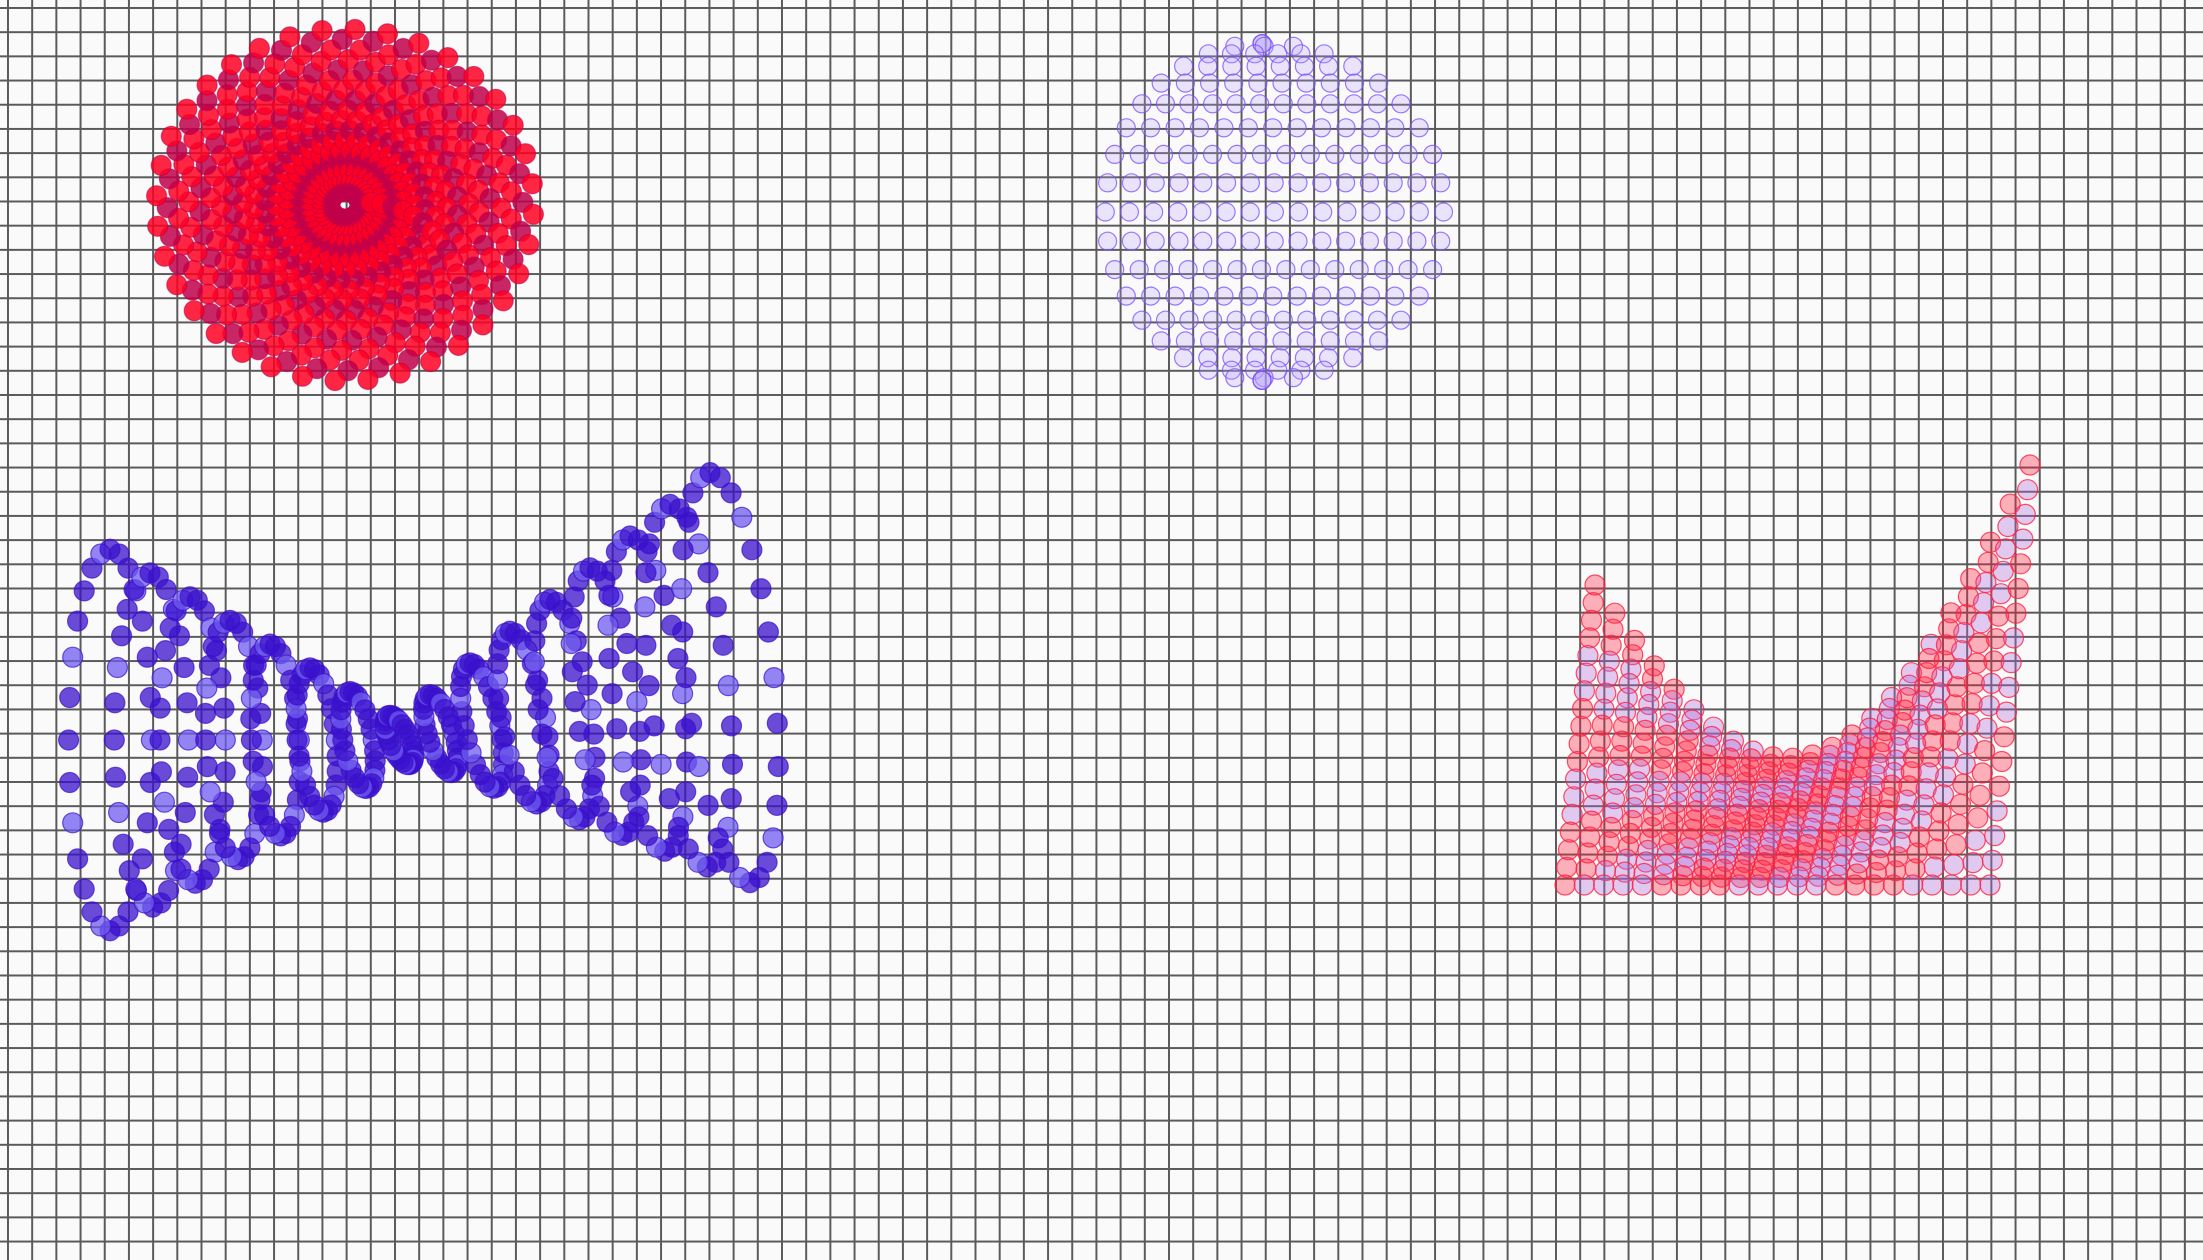 The width and height of the screenshot is (2203, 1260). I want to click on helix-blue-double-cone, so click(423, 702).